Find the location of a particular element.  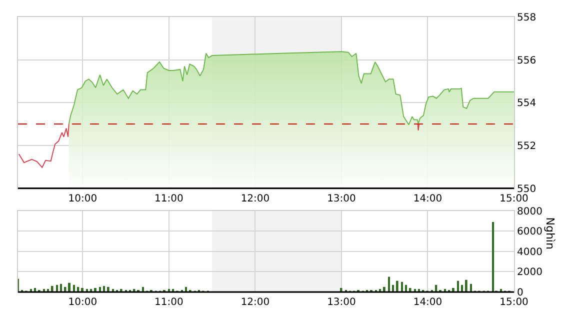

y-tick-label: 2000 is located at coordinates (529, 272).